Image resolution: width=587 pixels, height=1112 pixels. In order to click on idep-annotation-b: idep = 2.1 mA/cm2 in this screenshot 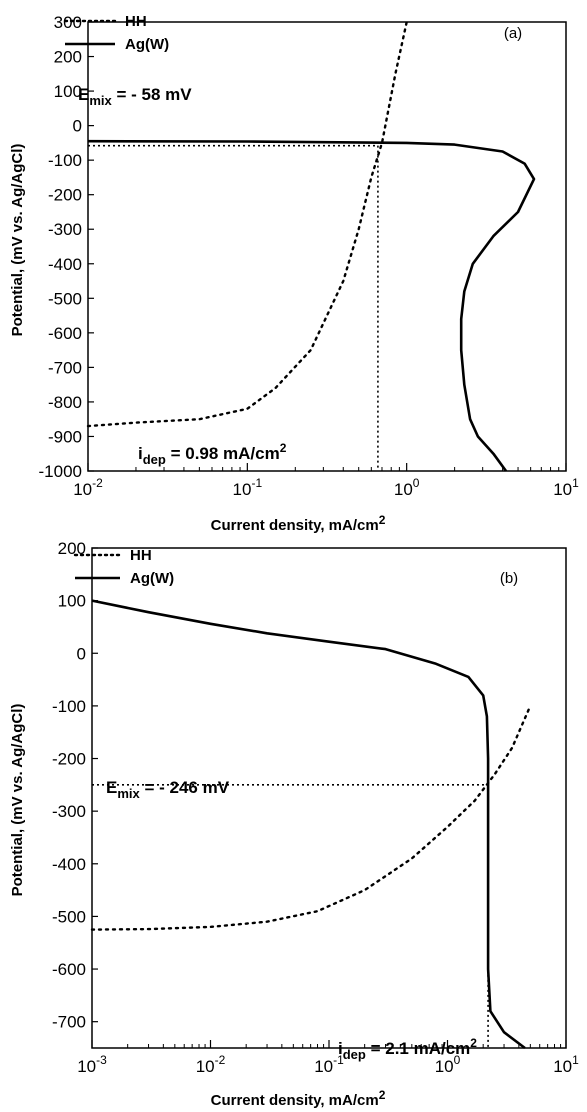, I will do `click(407, 1049)`.